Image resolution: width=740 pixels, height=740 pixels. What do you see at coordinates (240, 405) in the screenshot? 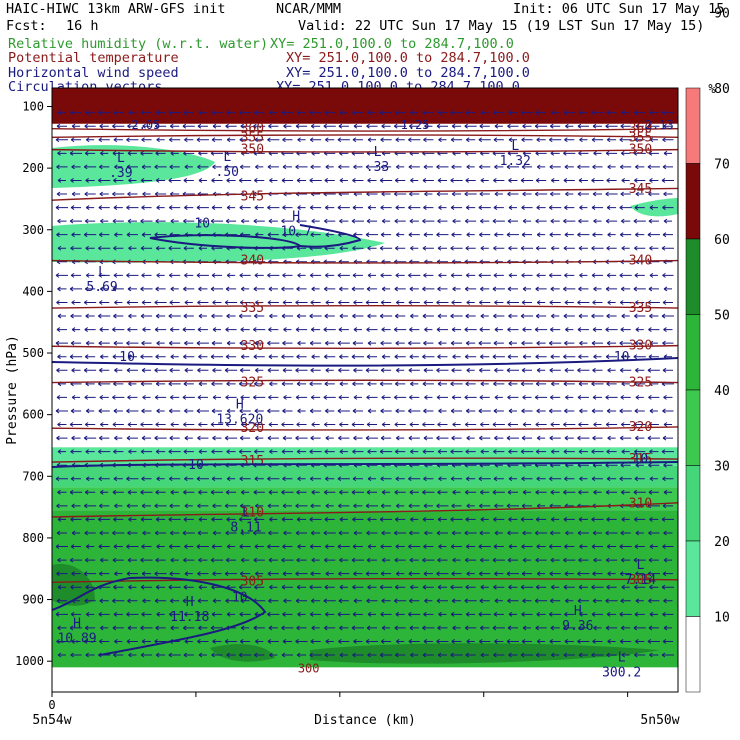
I see `extremum-kind: H` at bounding box center [240, 405].